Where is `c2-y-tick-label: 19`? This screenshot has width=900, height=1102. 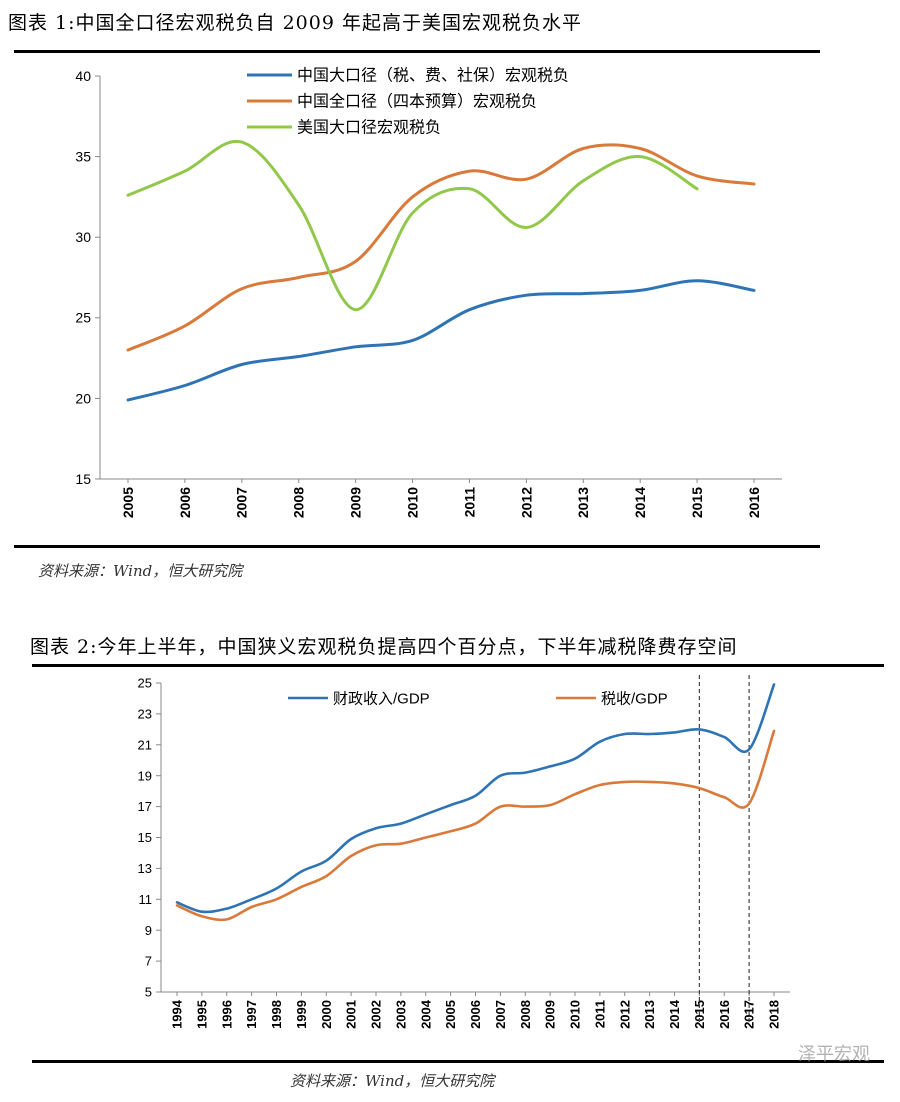
c2-y-tick-label: 19 is located at coordinates (145, 775).